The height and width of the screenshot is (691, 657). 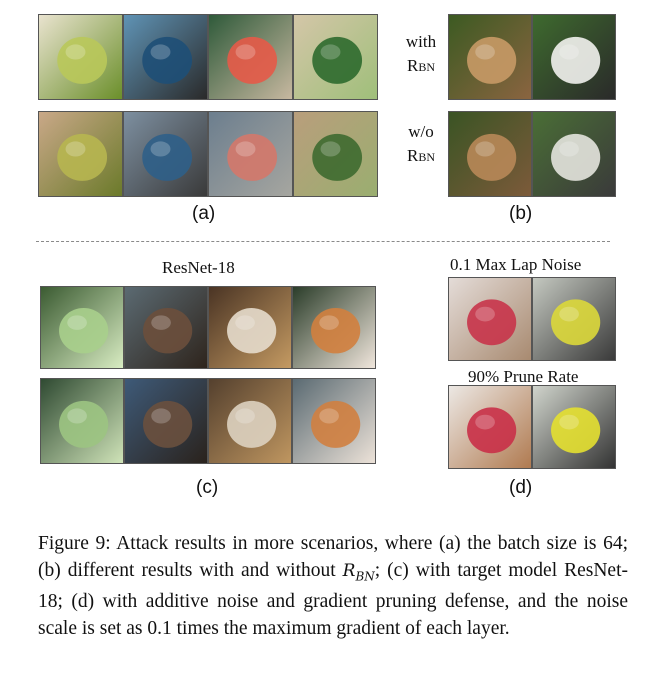 What do you see at coordinates (80, 154) in the screenshot?
I see `zucchini-plate-reconstructed-image` at bounding box center [80, 154].